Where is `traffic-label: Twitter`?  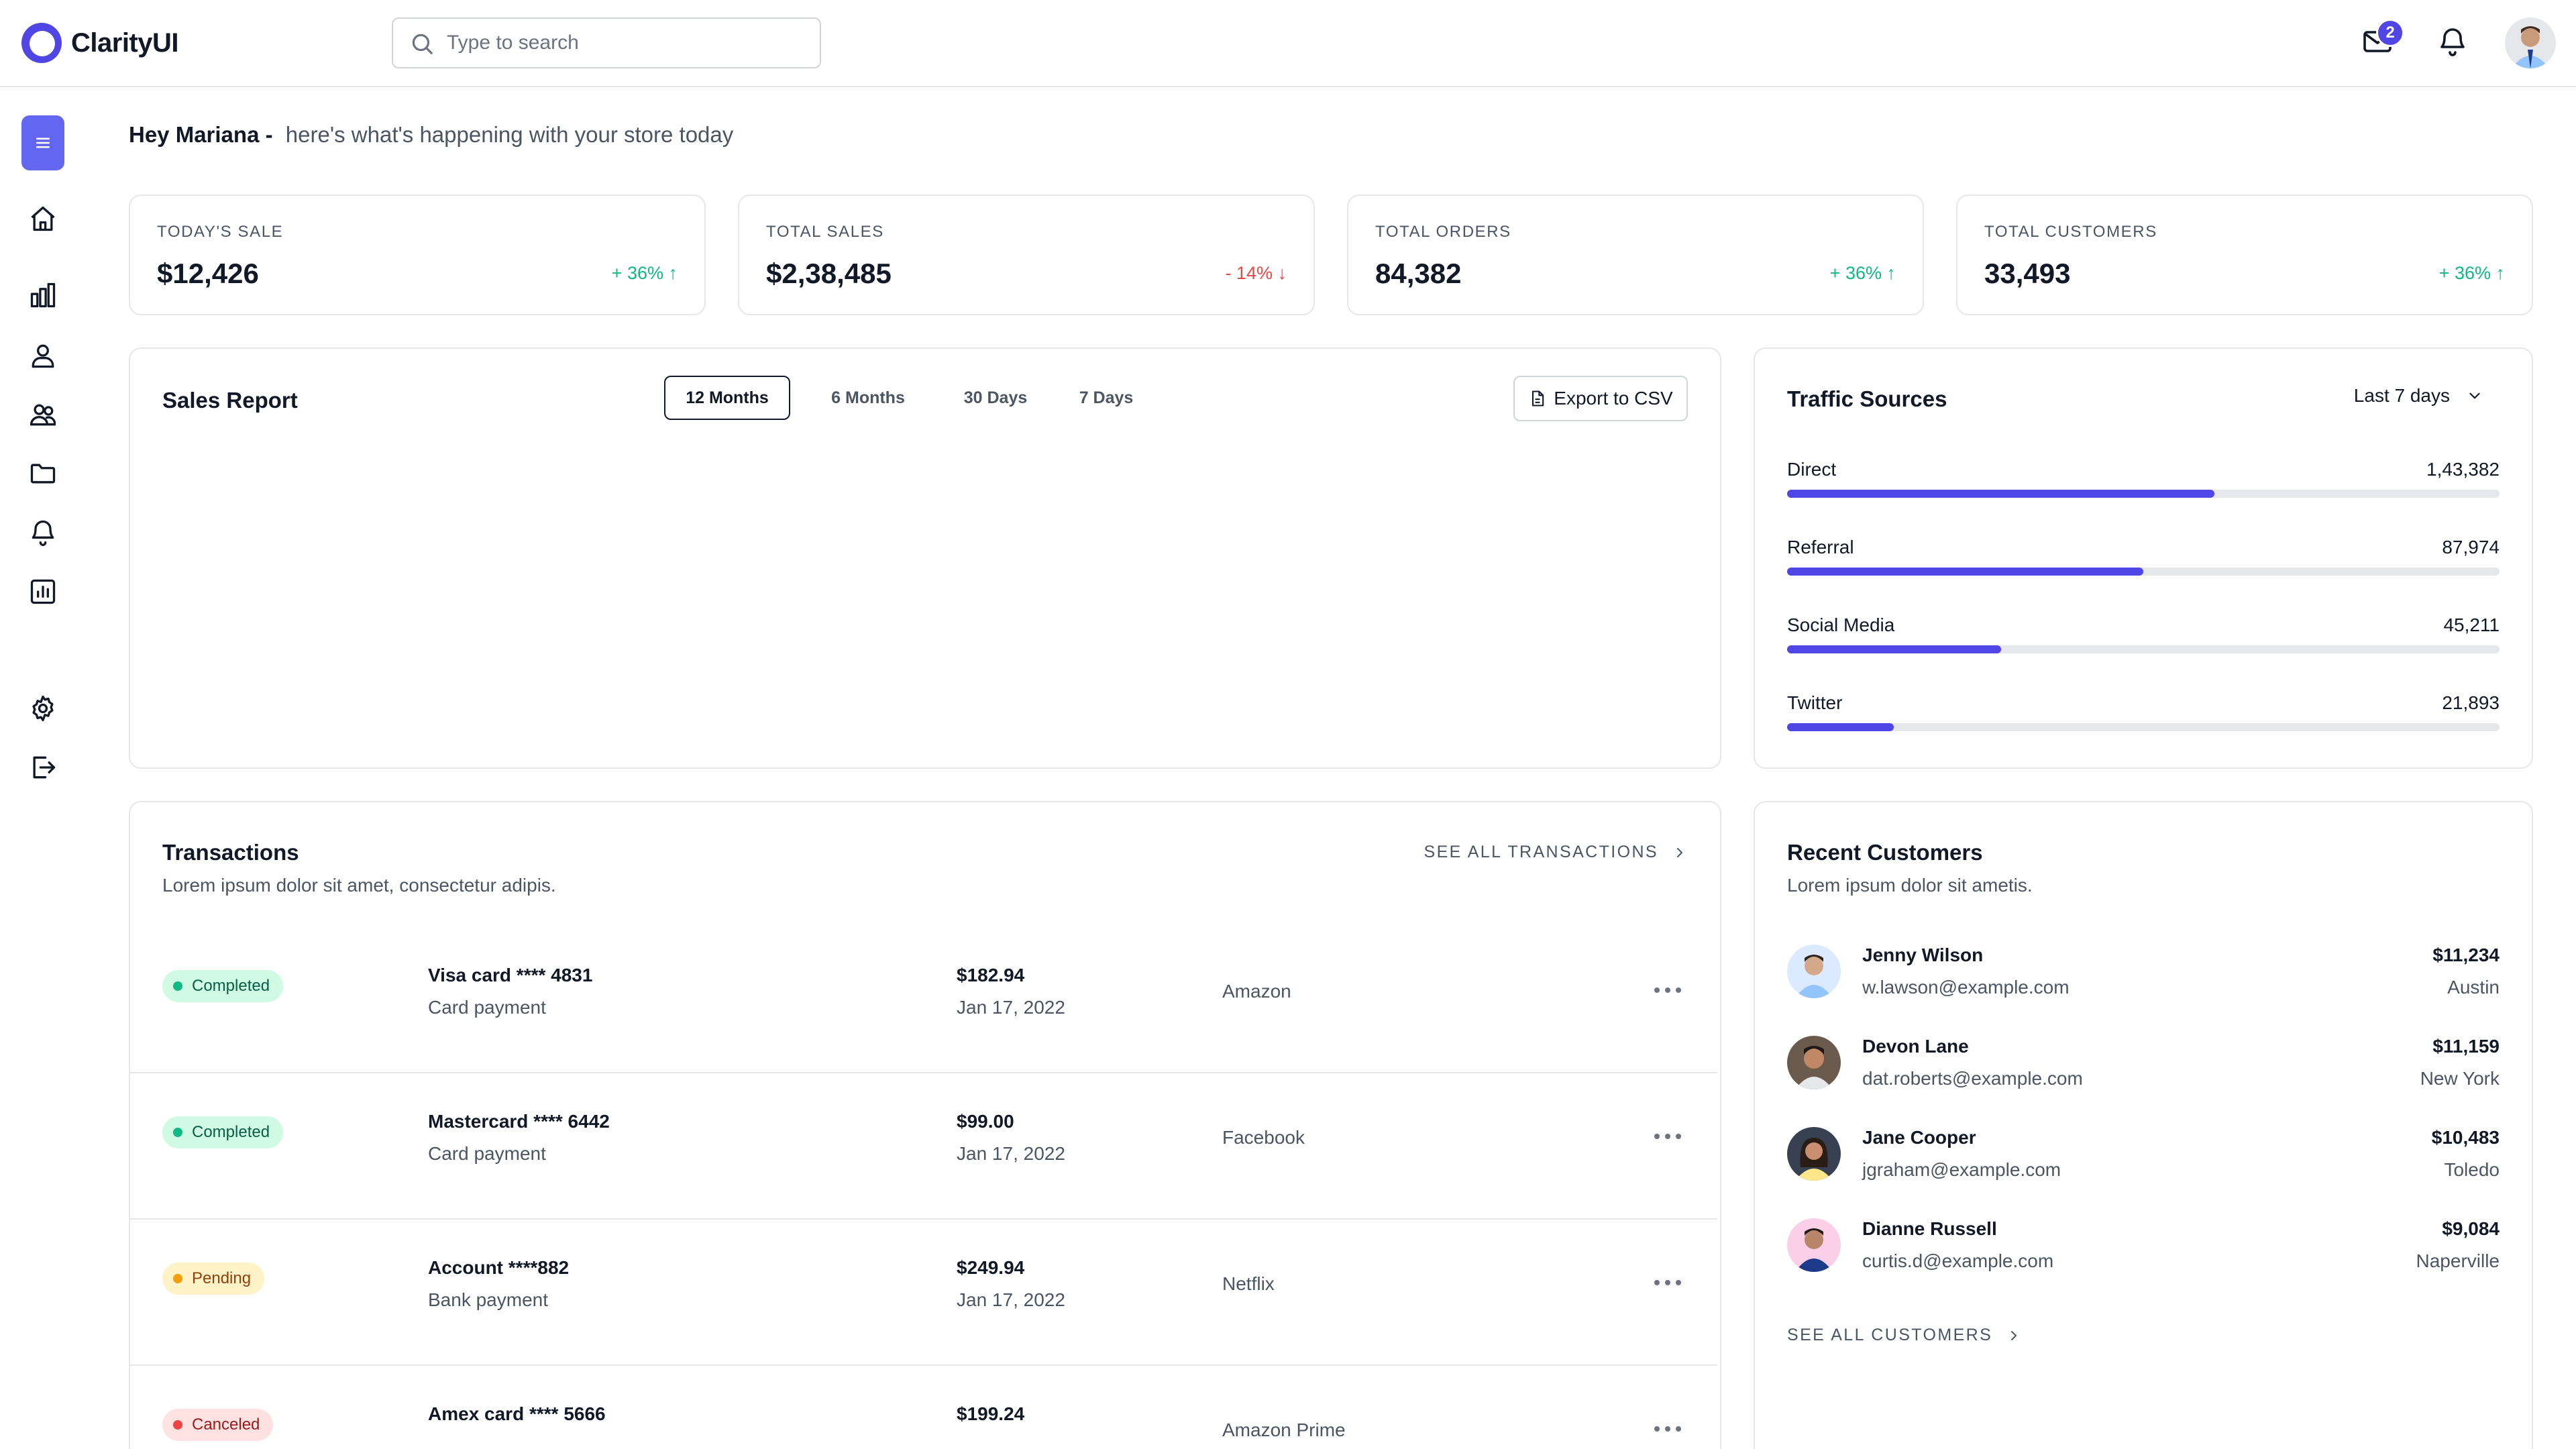 traffic-label: Twitter is located at coordinates (1815, 702).